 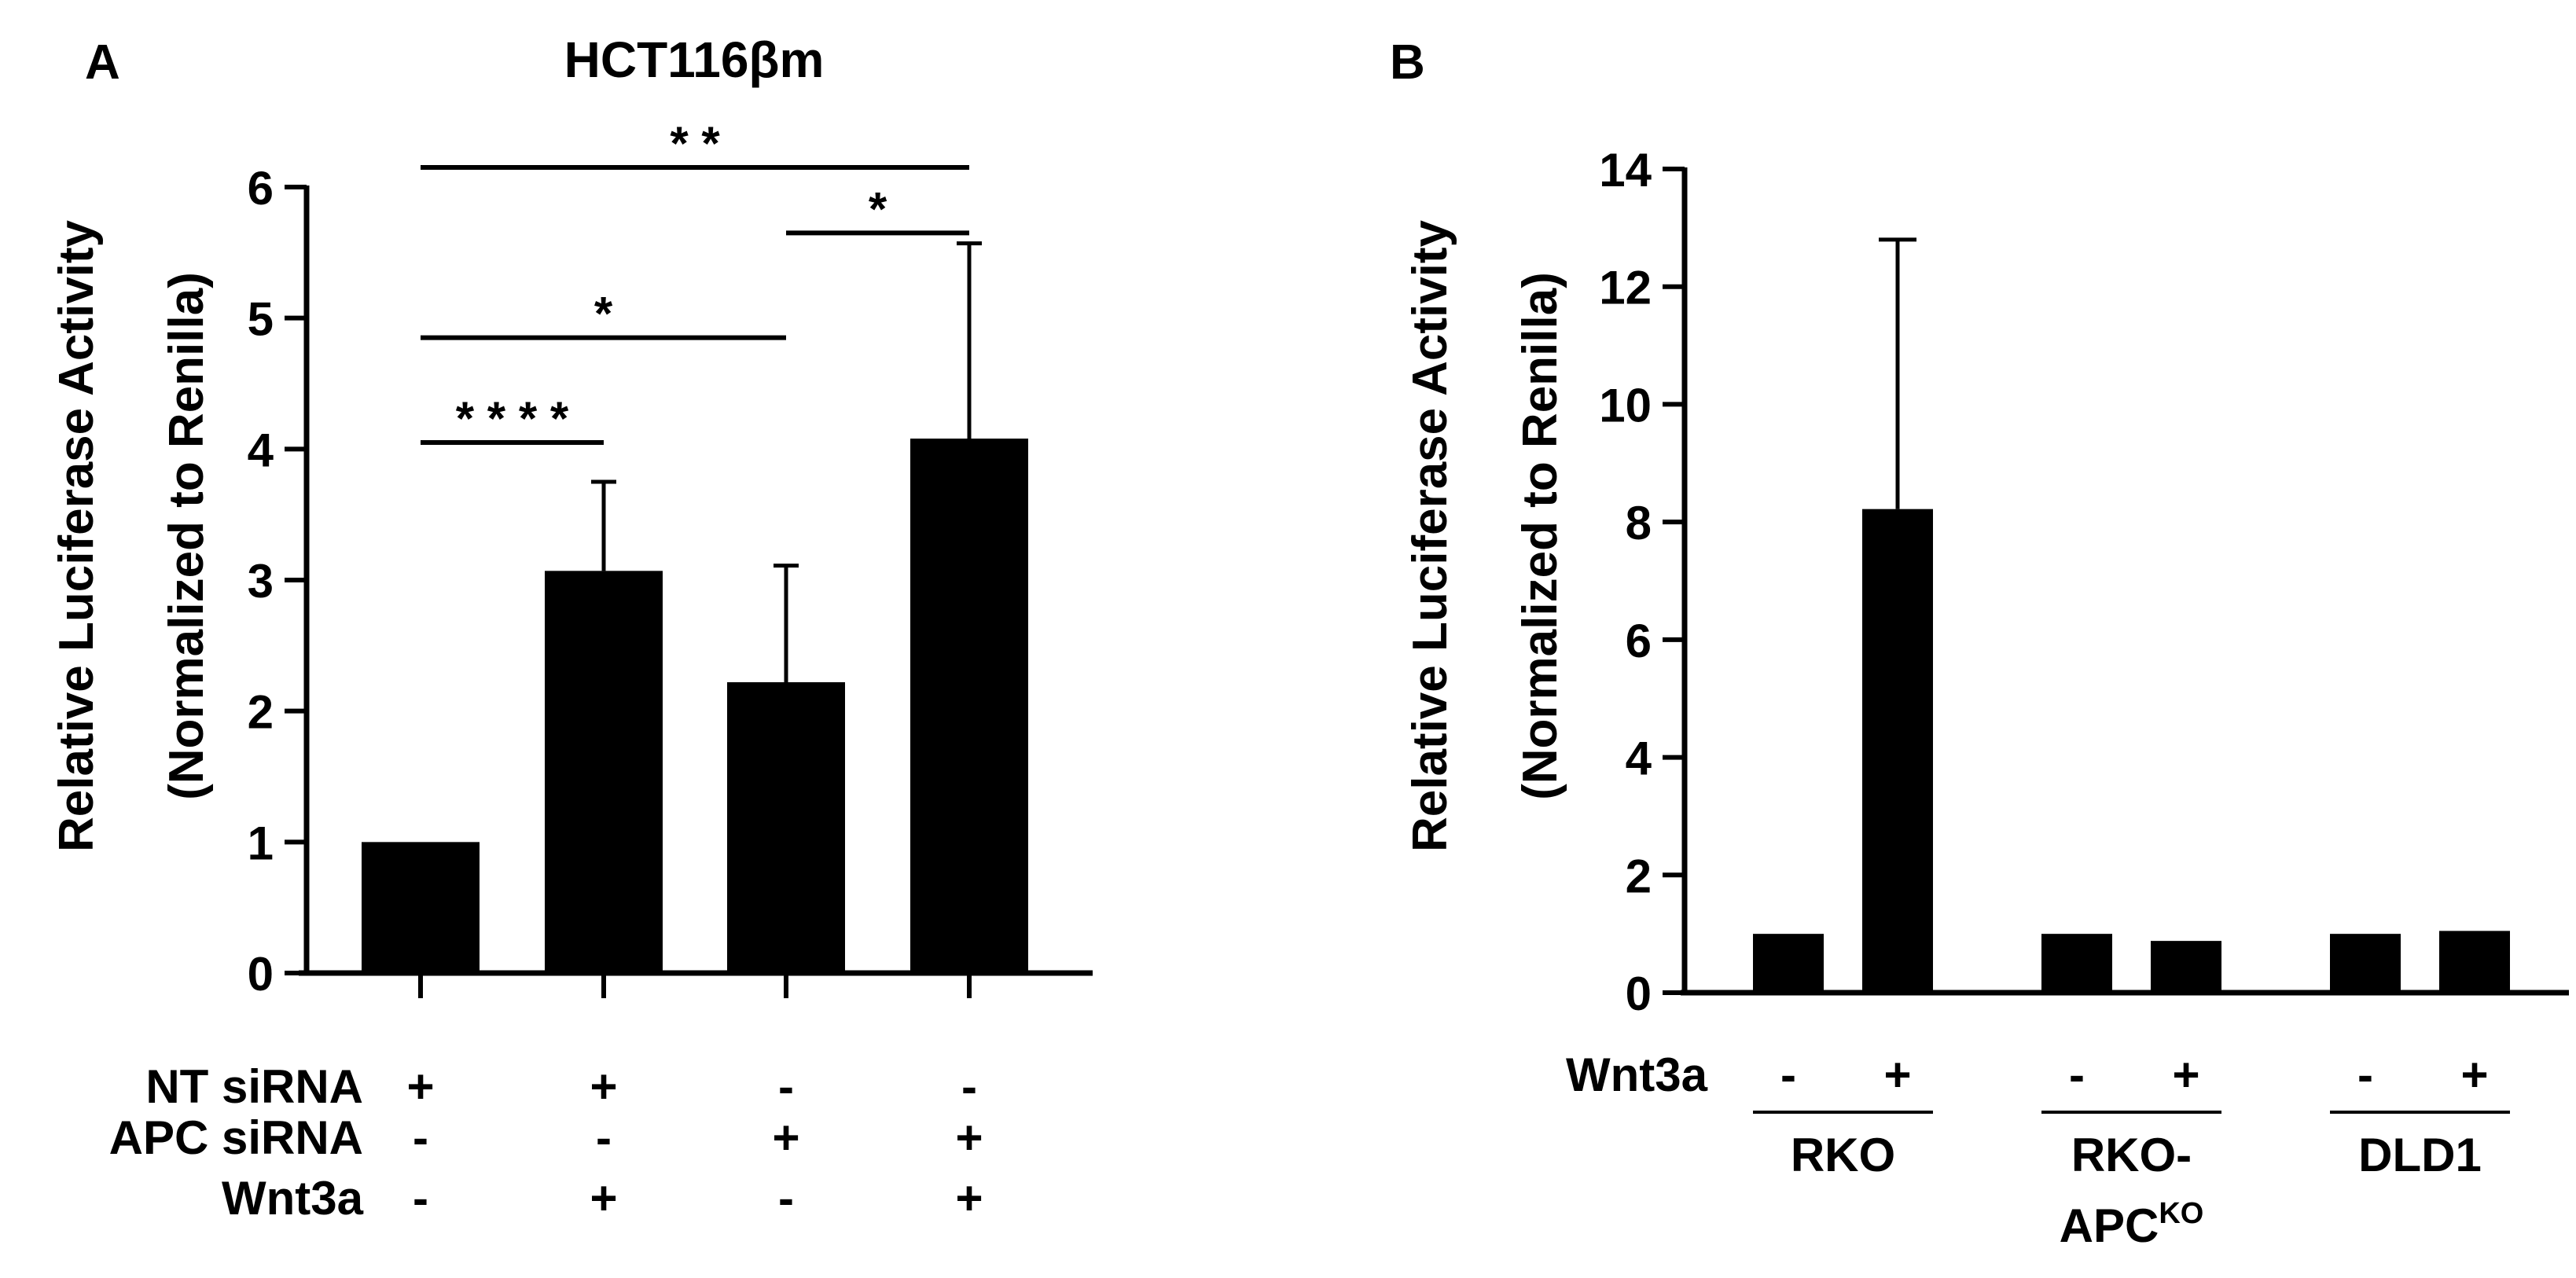 What do you see at coordinates (102, 62) in the screenshot?
I see `panel-label-a: A` at bounding box center [102, 62].